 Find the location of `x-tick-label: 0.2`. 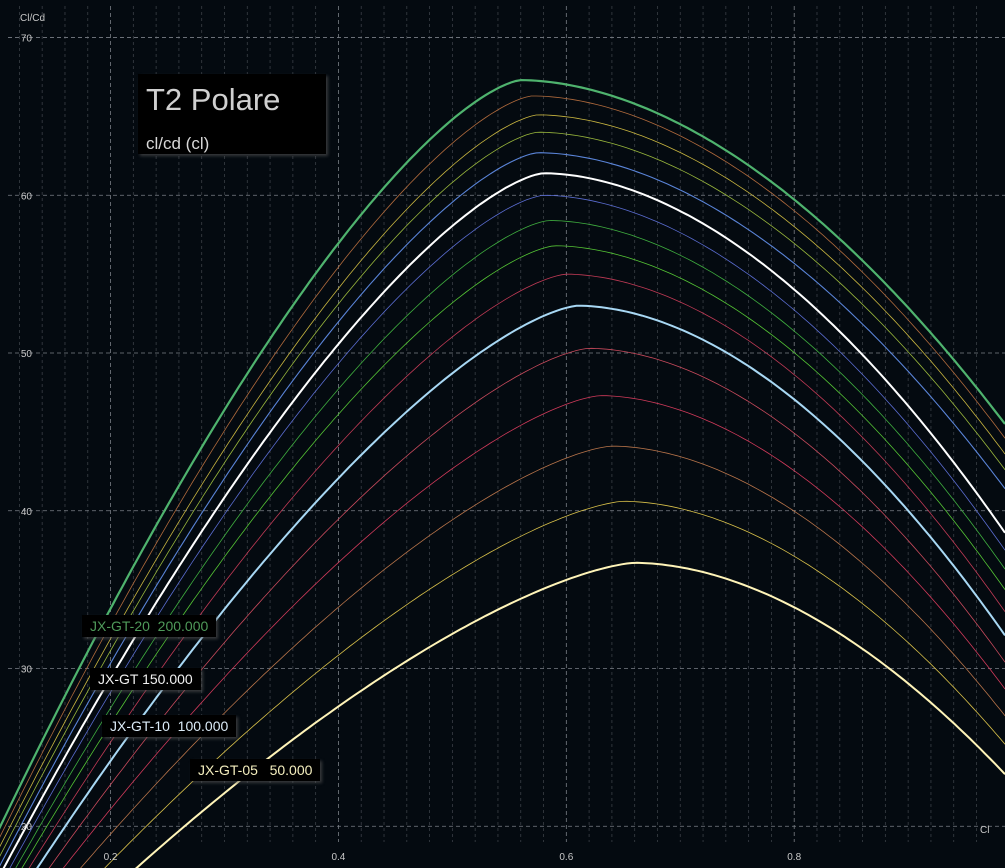

x-tick-label: 0.2 is located at coordinates (111, 857).